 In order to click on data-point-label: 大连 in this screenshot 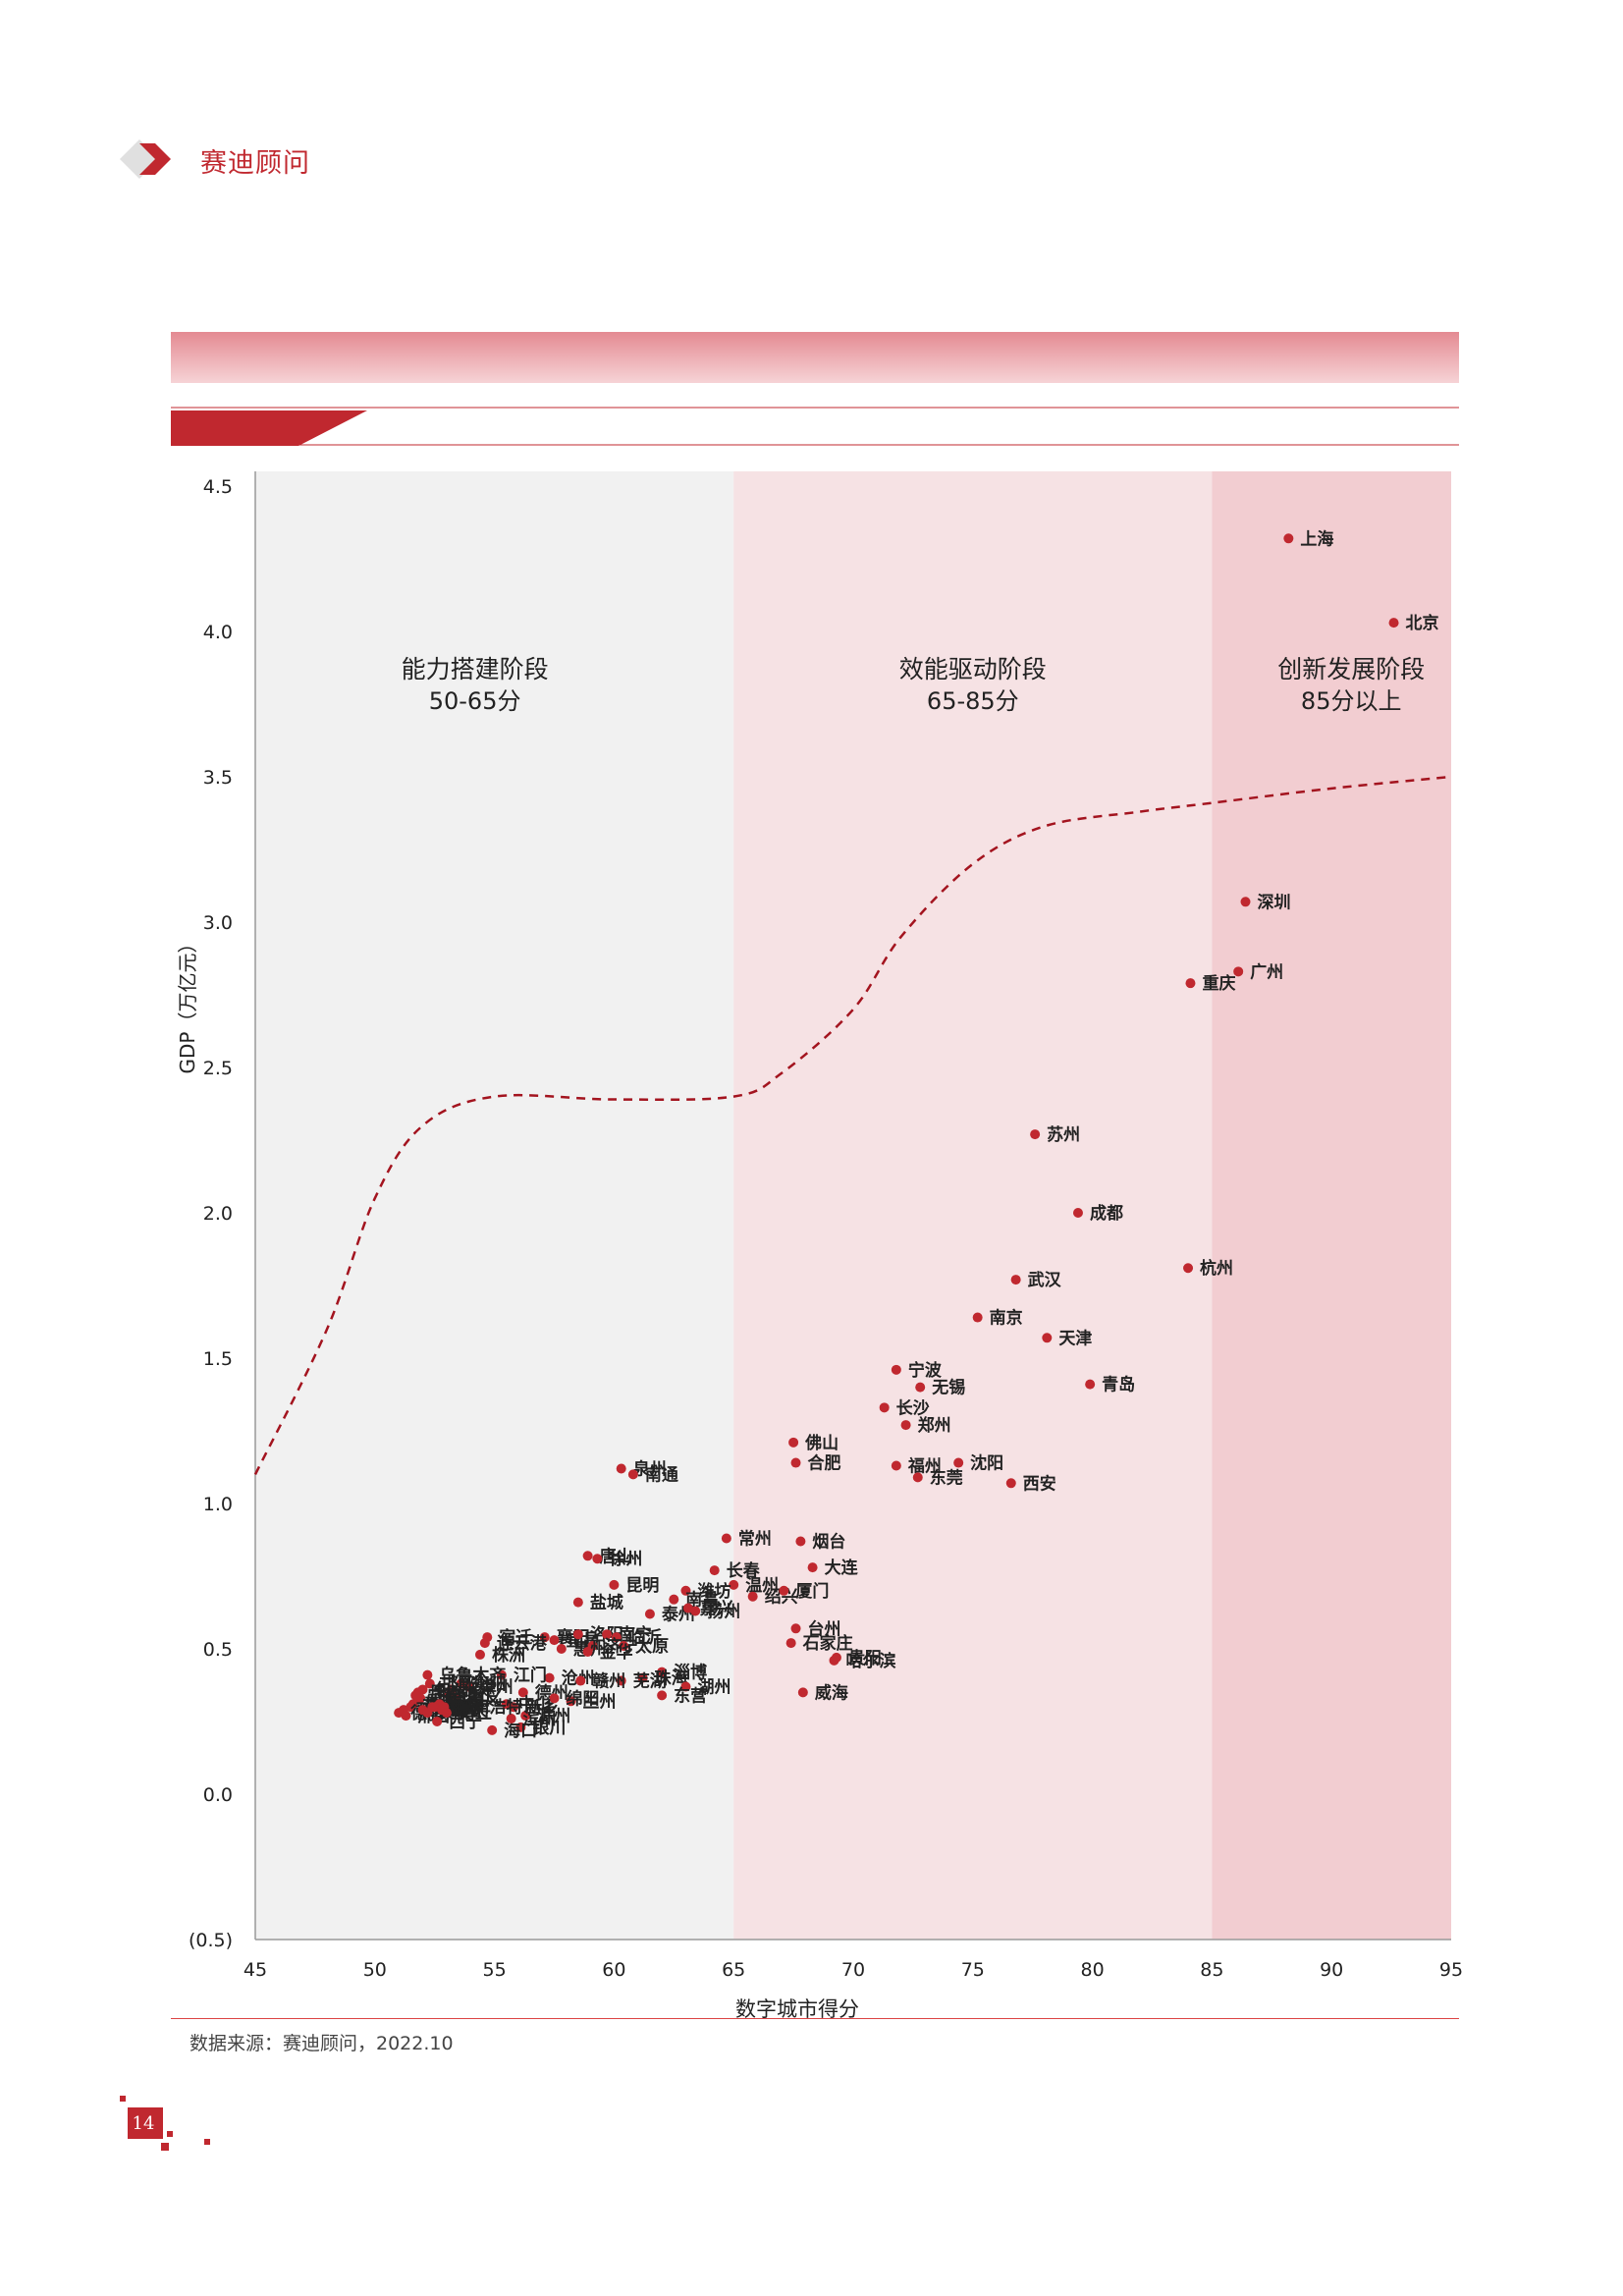, I will do `click(842, 1568)`.